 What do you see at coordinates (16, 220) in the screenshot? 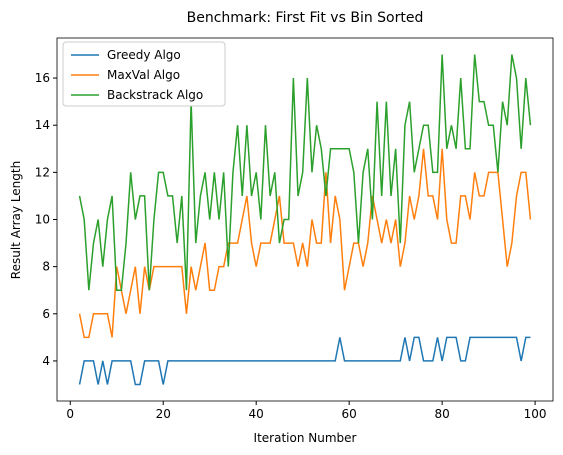
I see `y-axis-label: Result Array Length` at bounding box center [16, 220].